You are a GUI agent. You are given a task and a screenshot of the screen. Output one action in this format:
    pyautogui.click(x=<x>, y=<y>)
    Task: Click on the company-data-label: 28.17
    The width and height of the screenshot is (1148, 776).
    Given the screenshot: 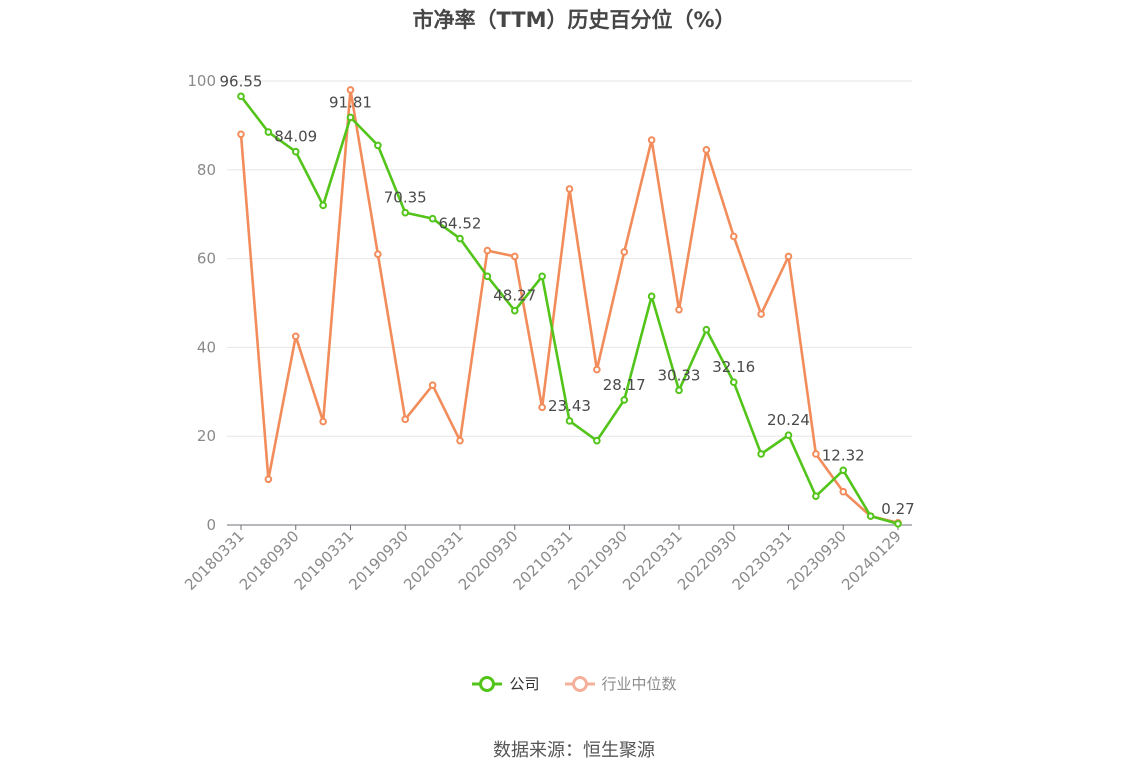 What is the action you would take?
    pyautogui.click(x=624, y=385)
    